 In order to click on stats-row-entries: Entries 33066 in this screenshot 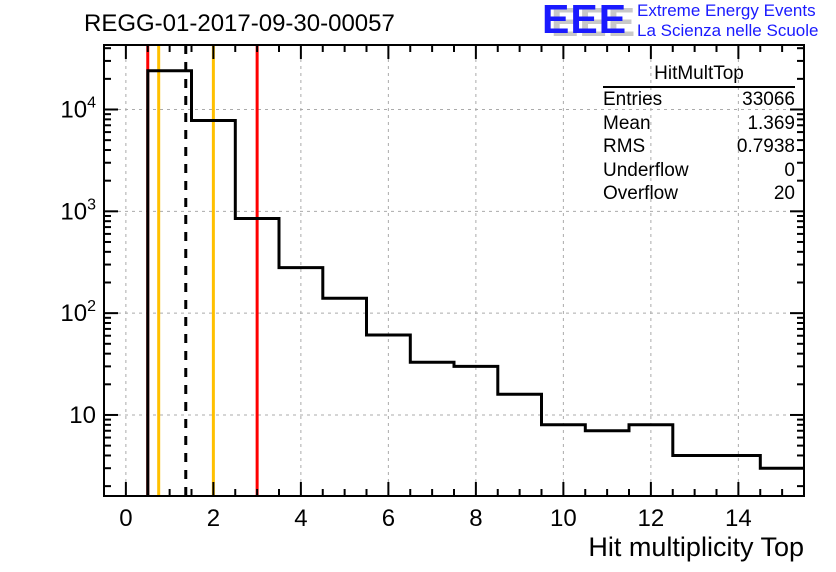, I will do `click(699, 100)`.